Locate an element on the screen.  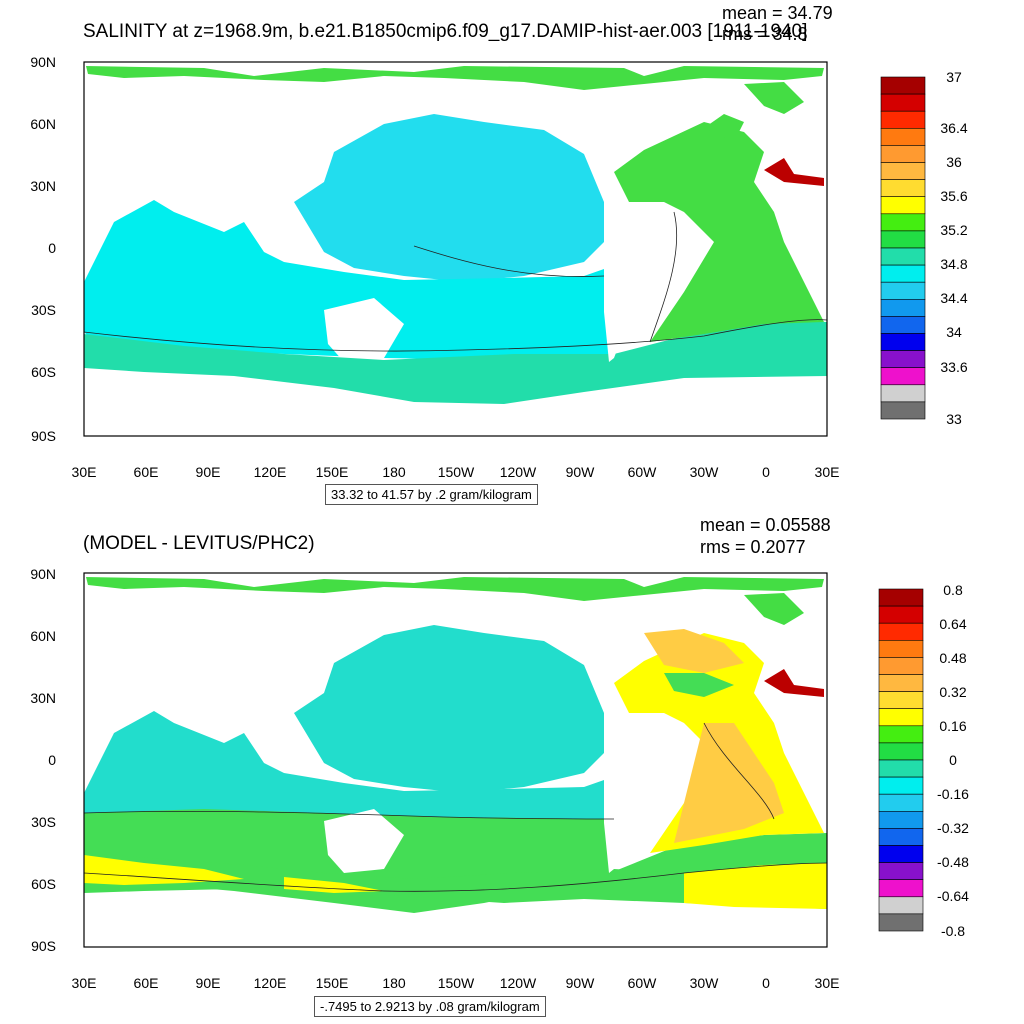
p1-cb-label: 34 is located at coordinates (954, 332).